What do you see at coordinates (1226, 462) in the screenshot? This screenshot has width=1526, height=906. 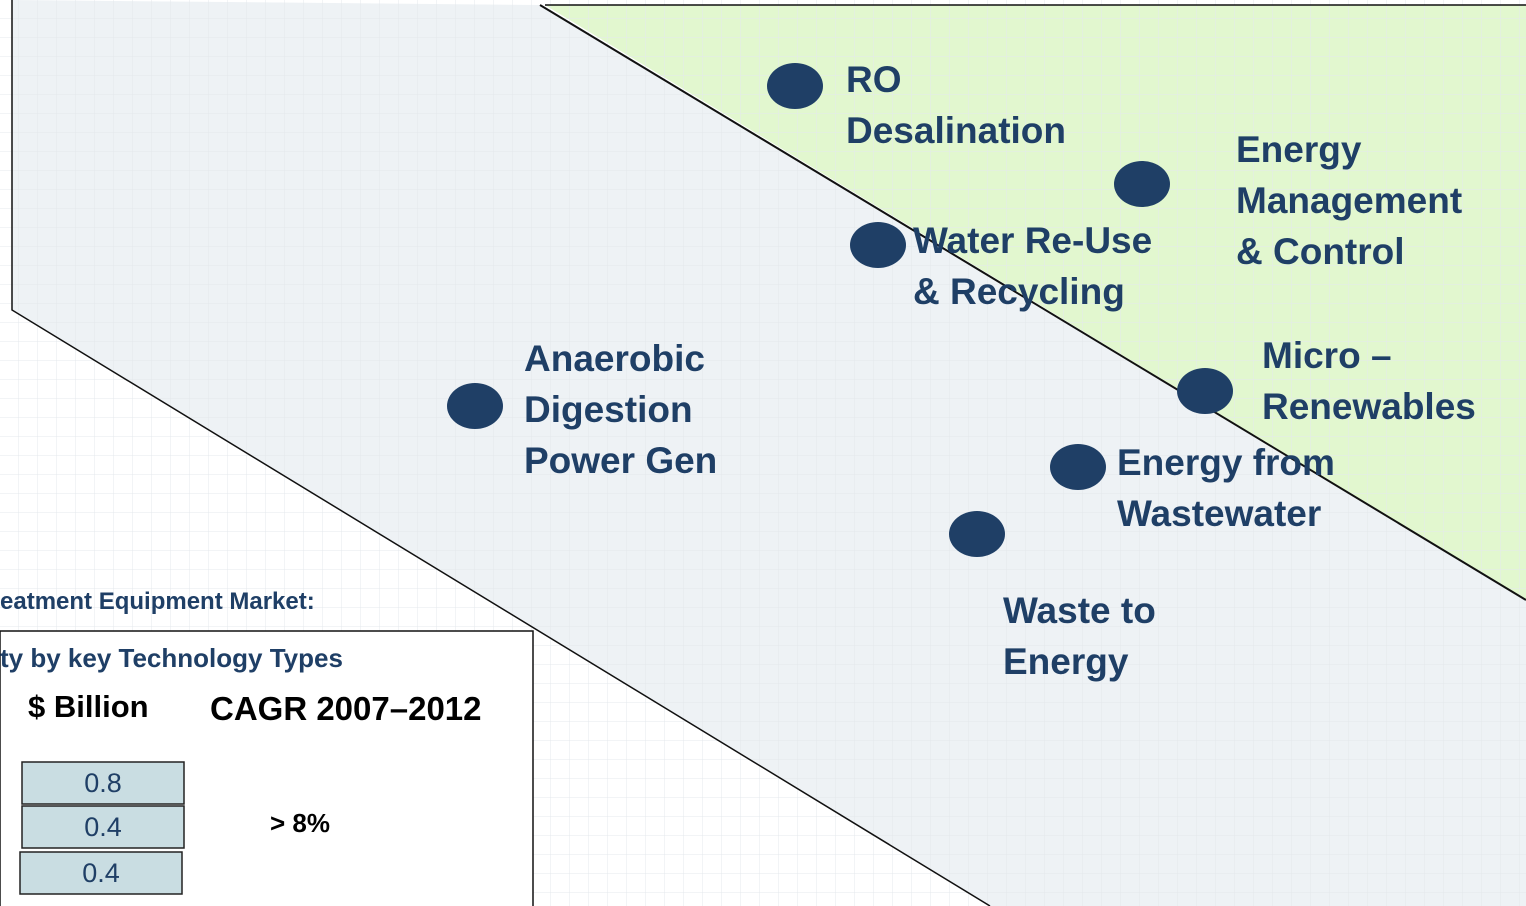 I see `node-label: Energy from` at bounding box center [1226, 462].